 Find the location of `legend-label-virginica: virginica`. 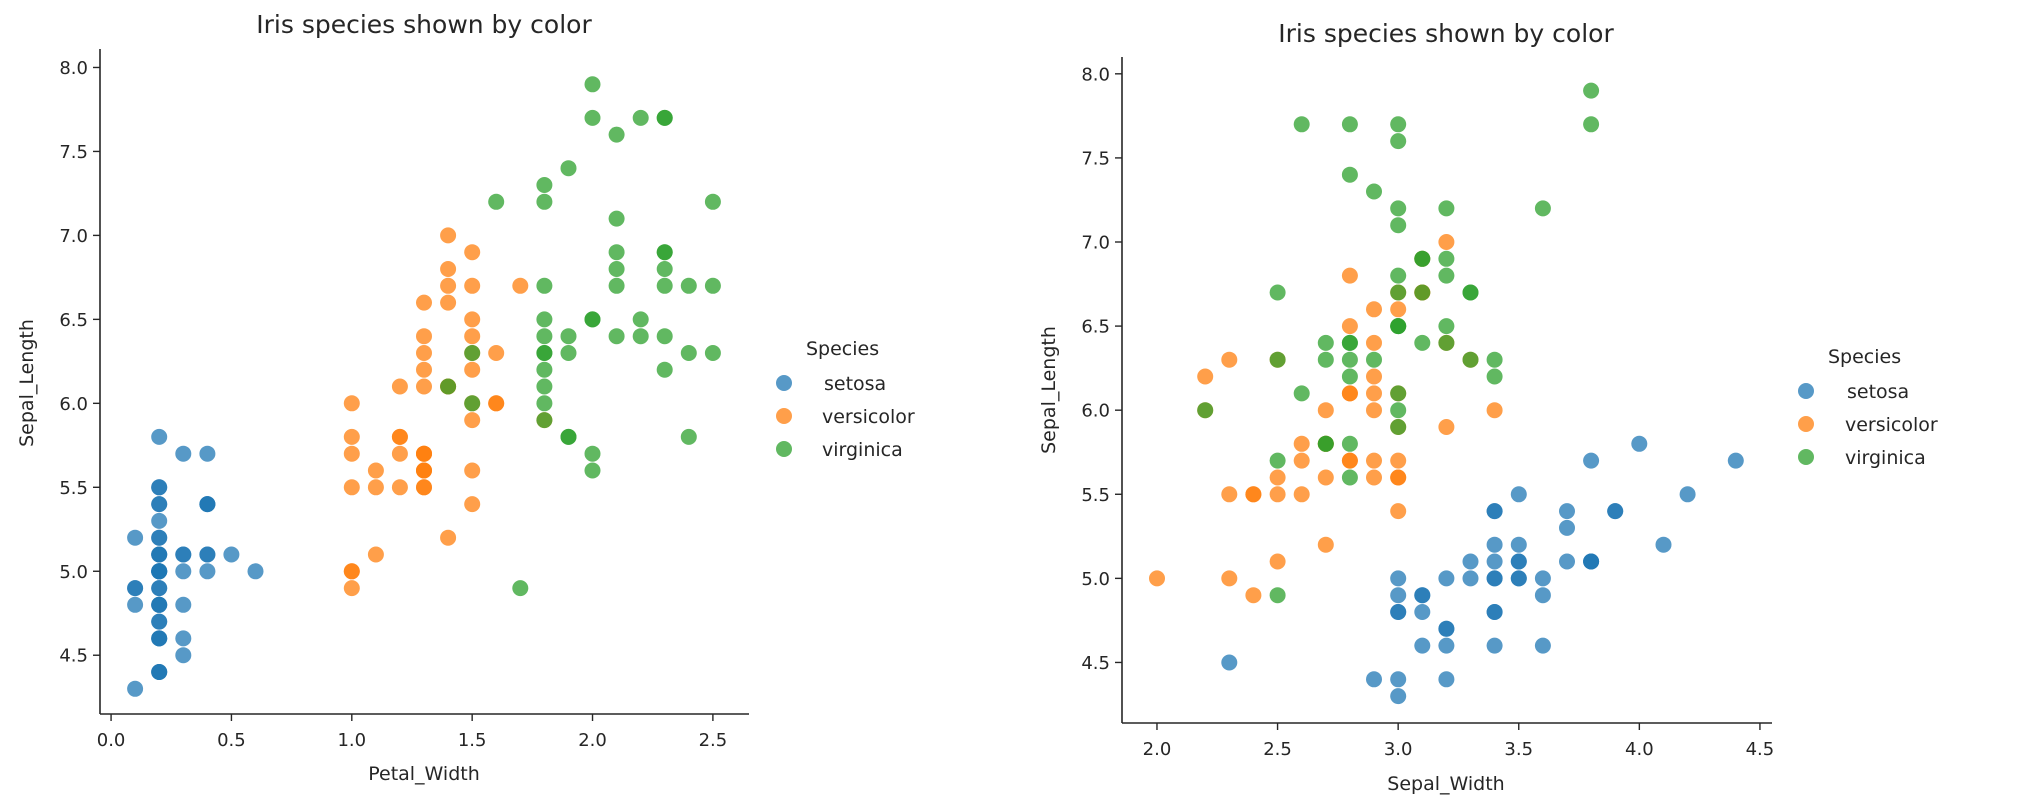

legend-label-virginica: virginica is located at coordinates (1885, 458).